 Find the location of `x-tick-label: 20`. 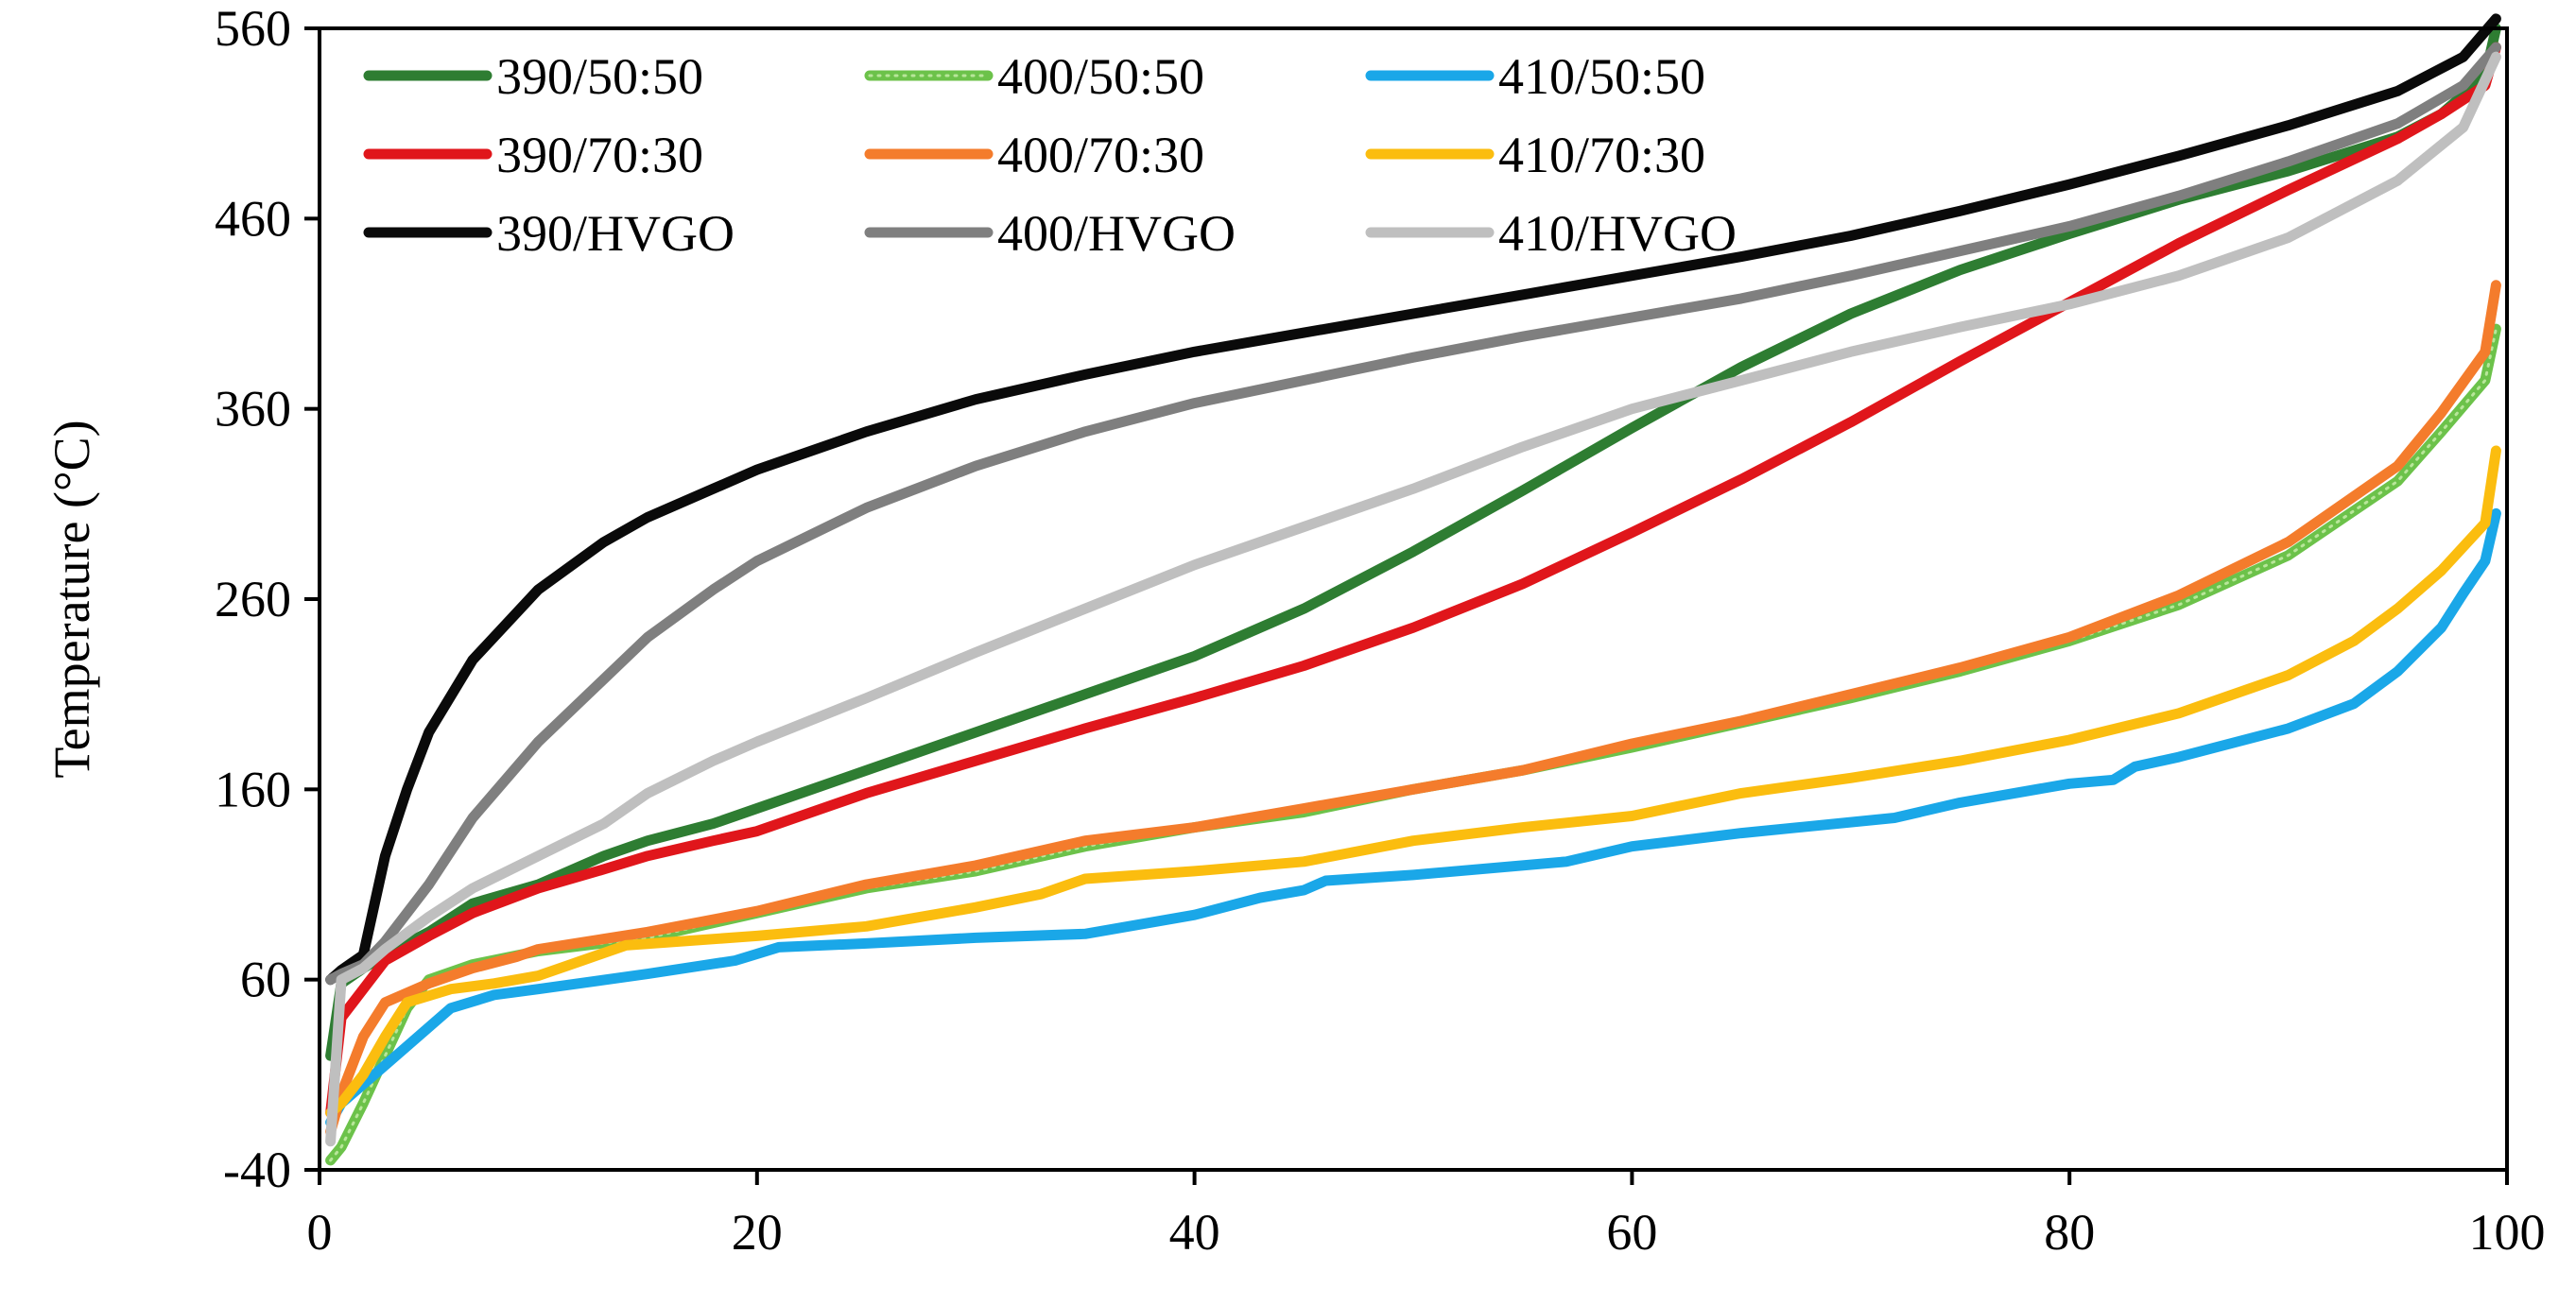

x-tick-label: 20 is located at coordinates (757, 1232).